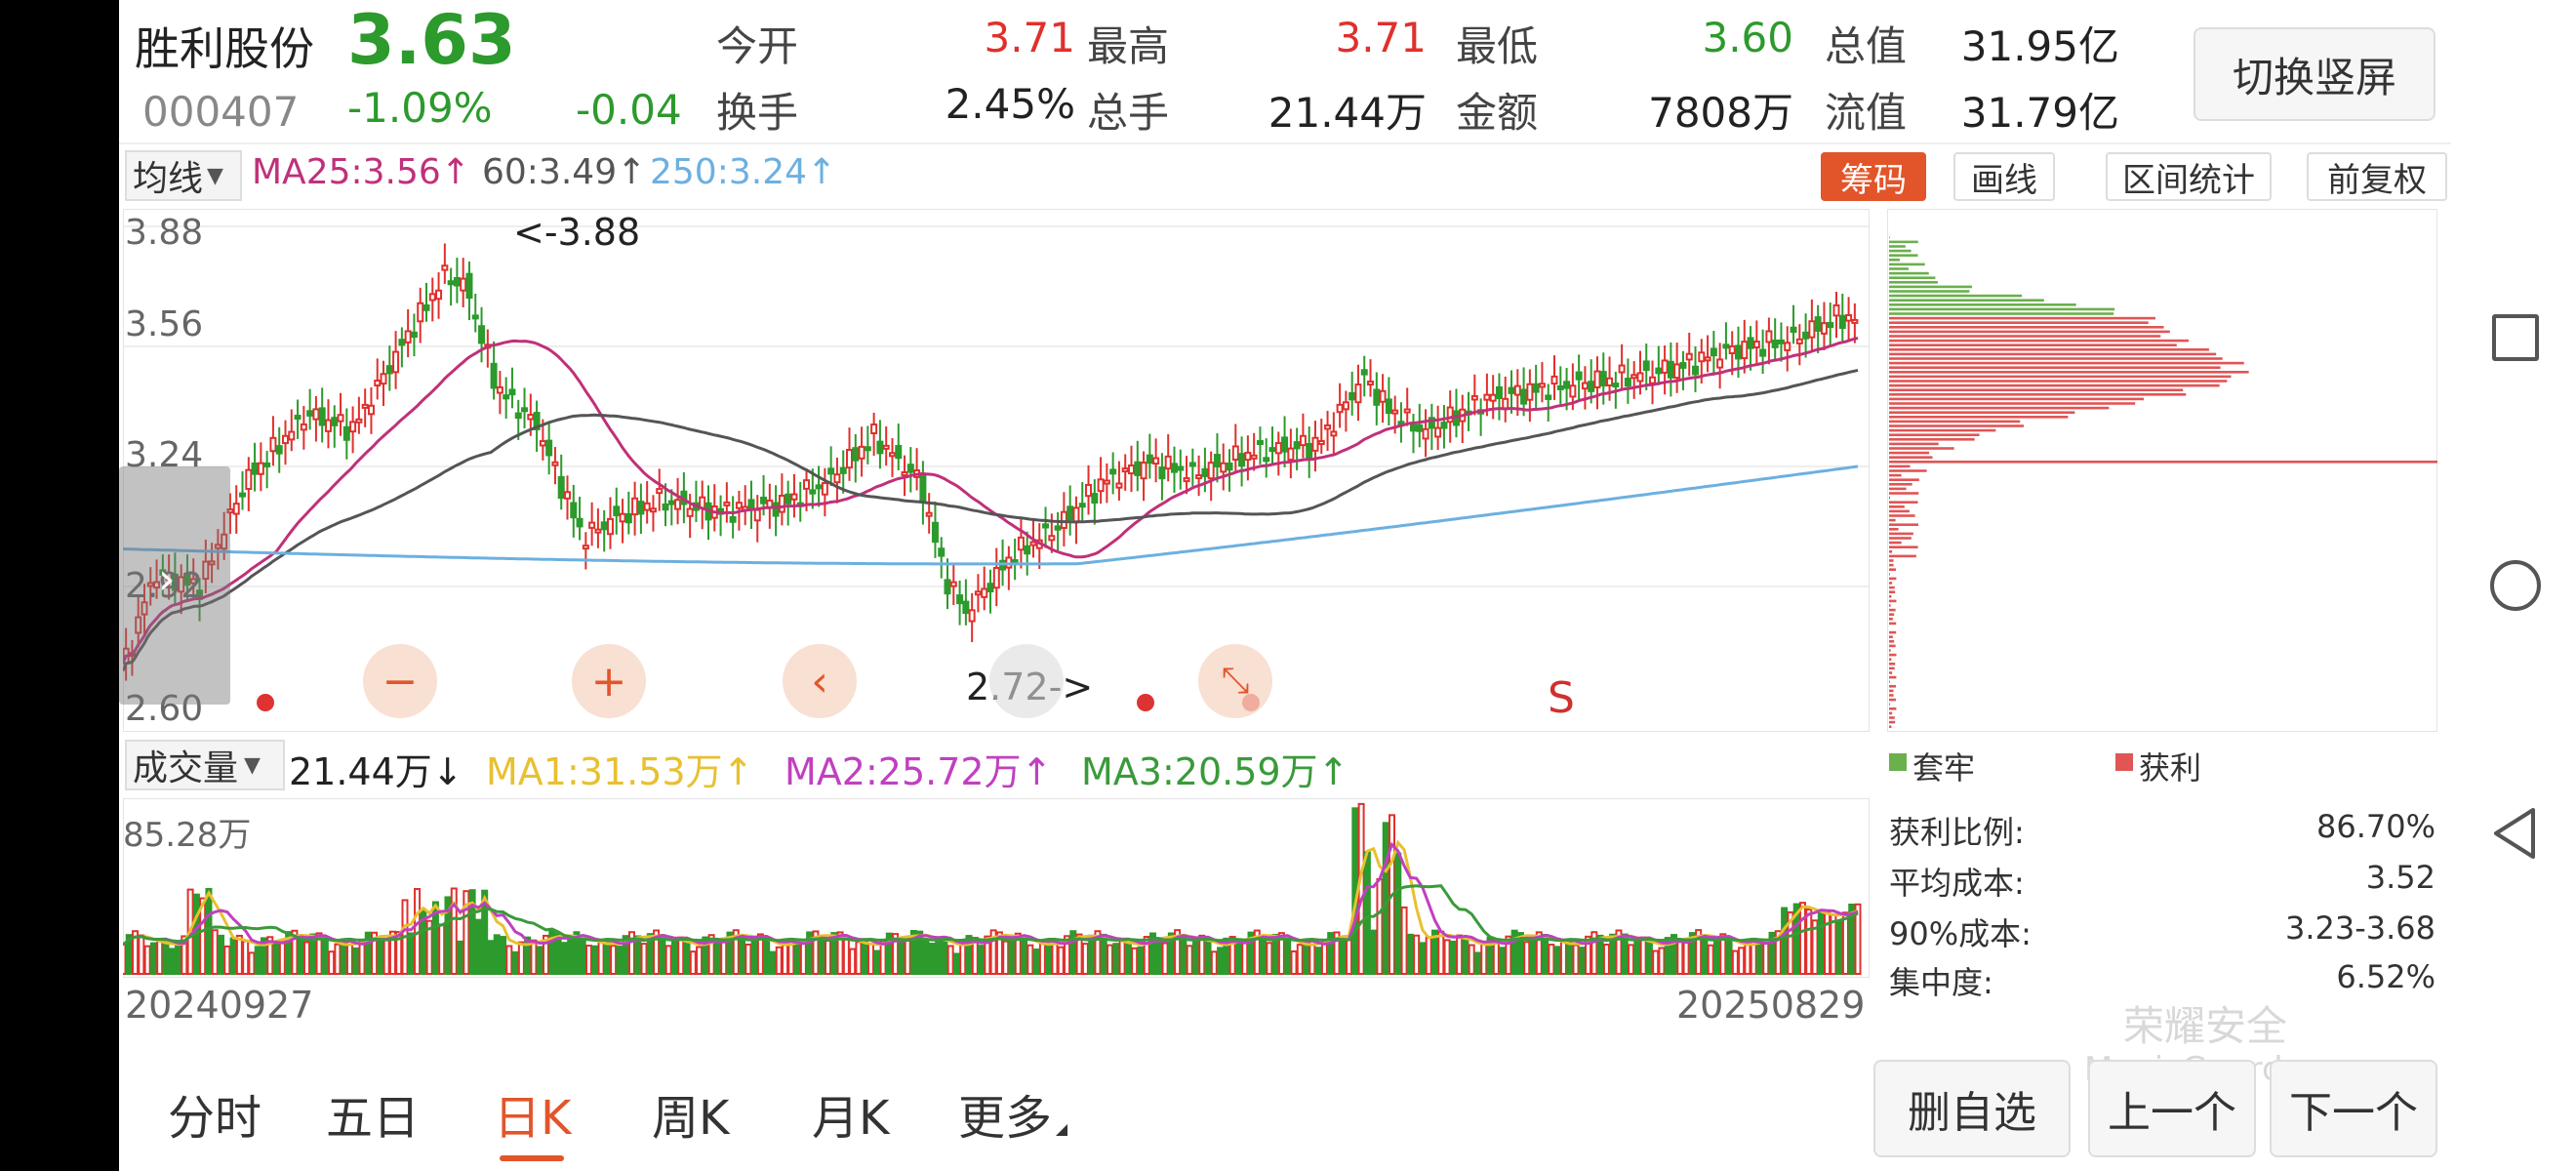 Image resolution: width=2576 pixels, height=1171 pixels. What do you see at coordinates (1960, 933) in the screenshot?
I see `chip-stat-label: 90%成本:` at bounding box center [1960, 933].